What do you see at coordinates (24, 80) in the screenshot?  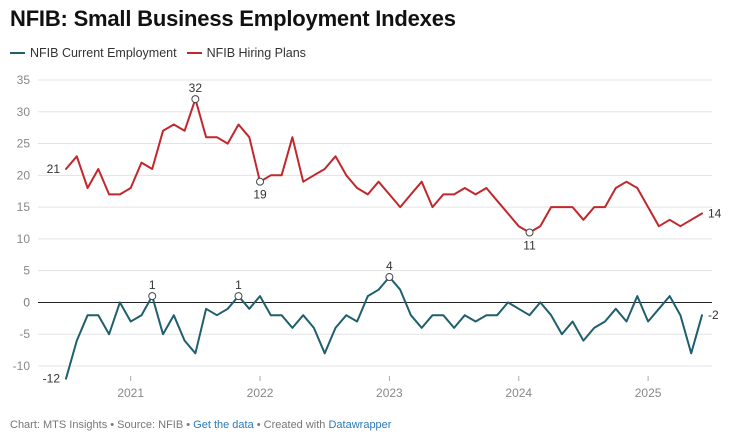 I see `y-tick-label: 35` at bounding box center [24, 80].